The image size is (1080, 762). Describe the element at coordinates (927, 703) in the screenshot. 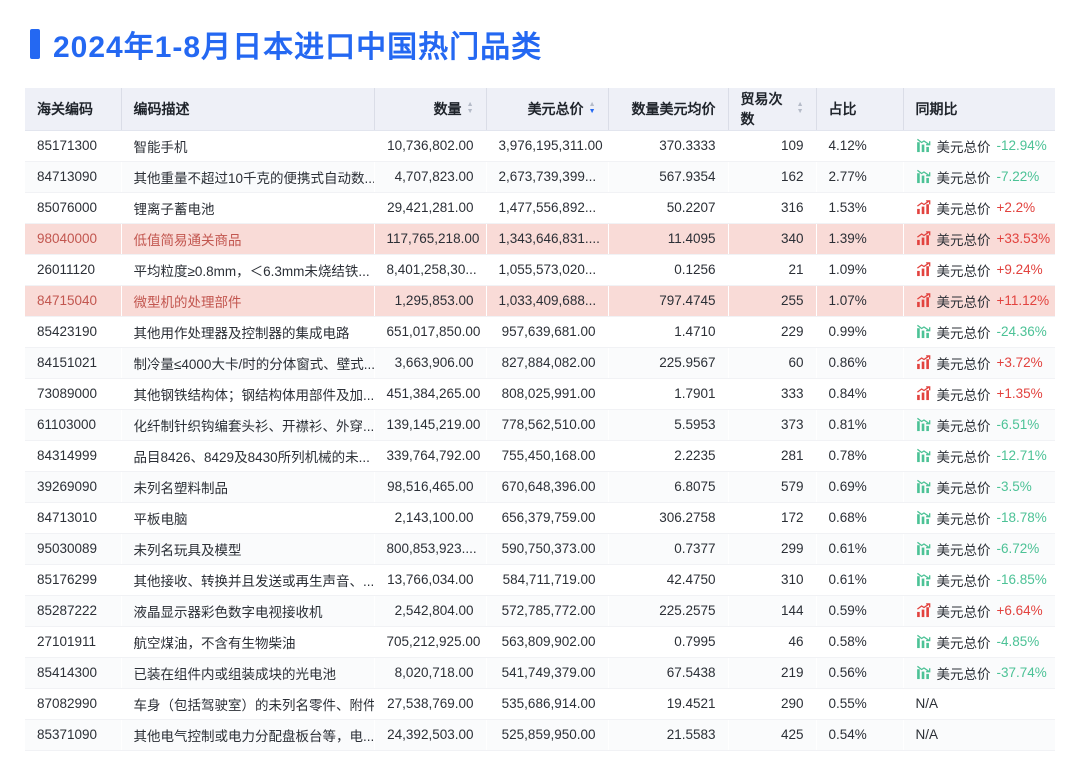

I see `yoy-na-value: N/A` at that location.